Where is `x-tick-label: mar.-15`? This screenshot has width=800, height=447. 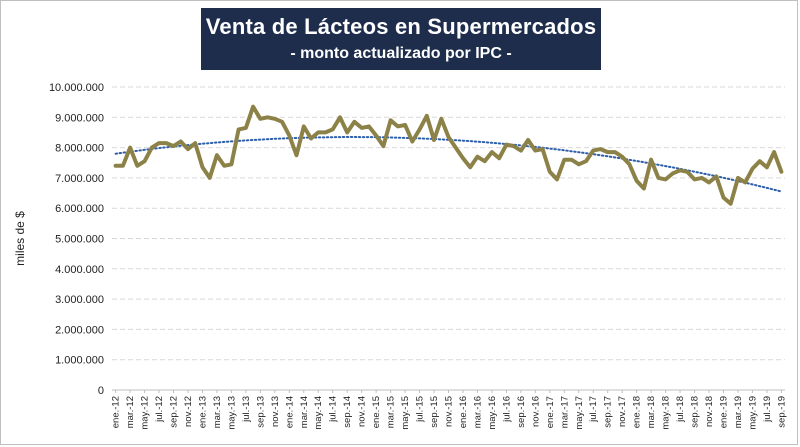
x-tick-label: mar.-15 is located at coordinates (391, 412).